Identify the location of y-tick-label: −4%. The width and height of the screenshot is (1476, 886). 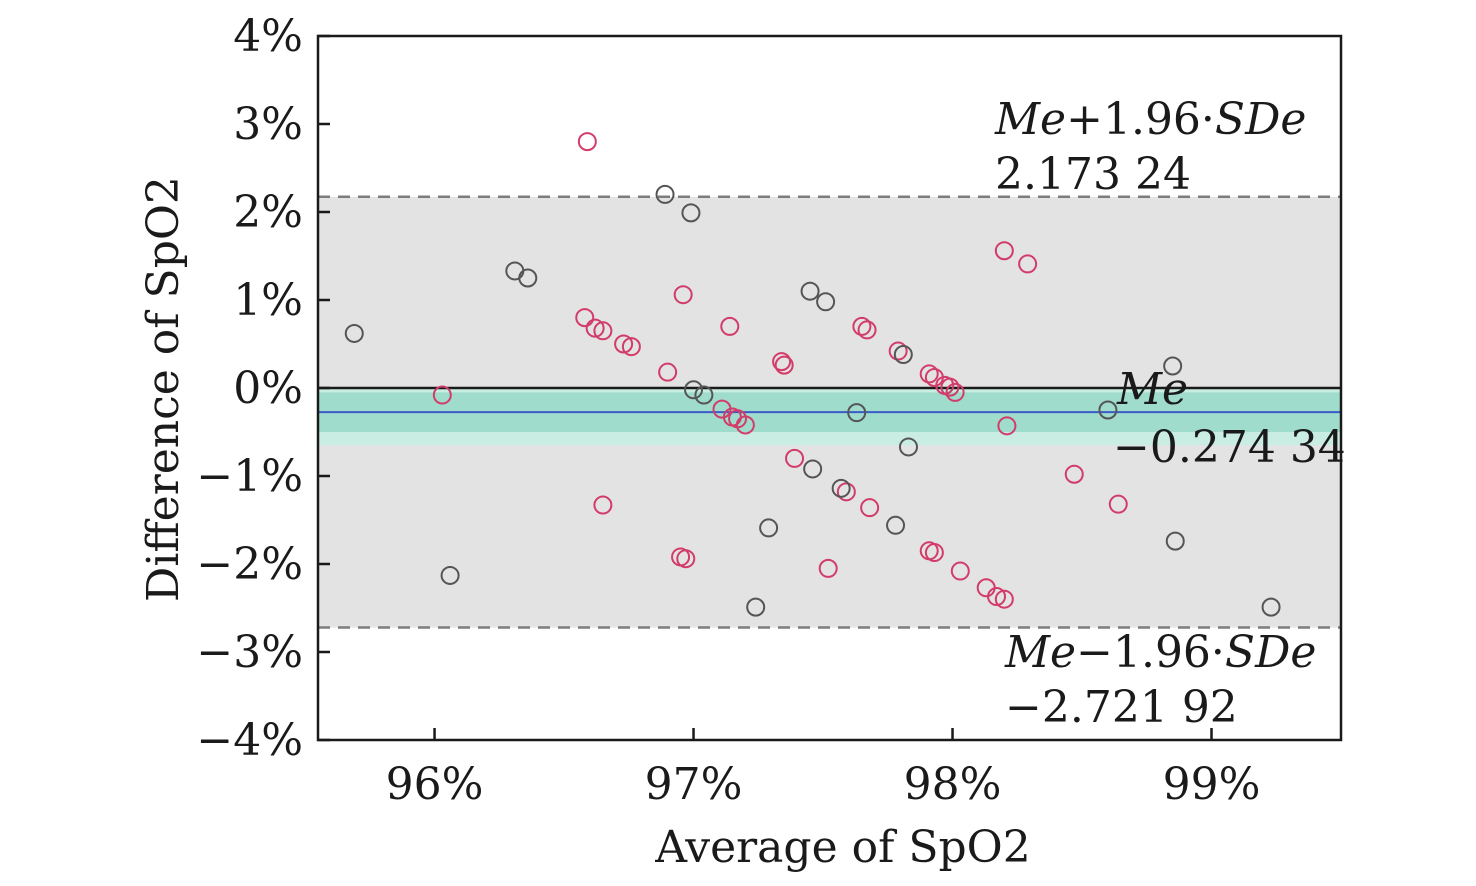
(249, 740).